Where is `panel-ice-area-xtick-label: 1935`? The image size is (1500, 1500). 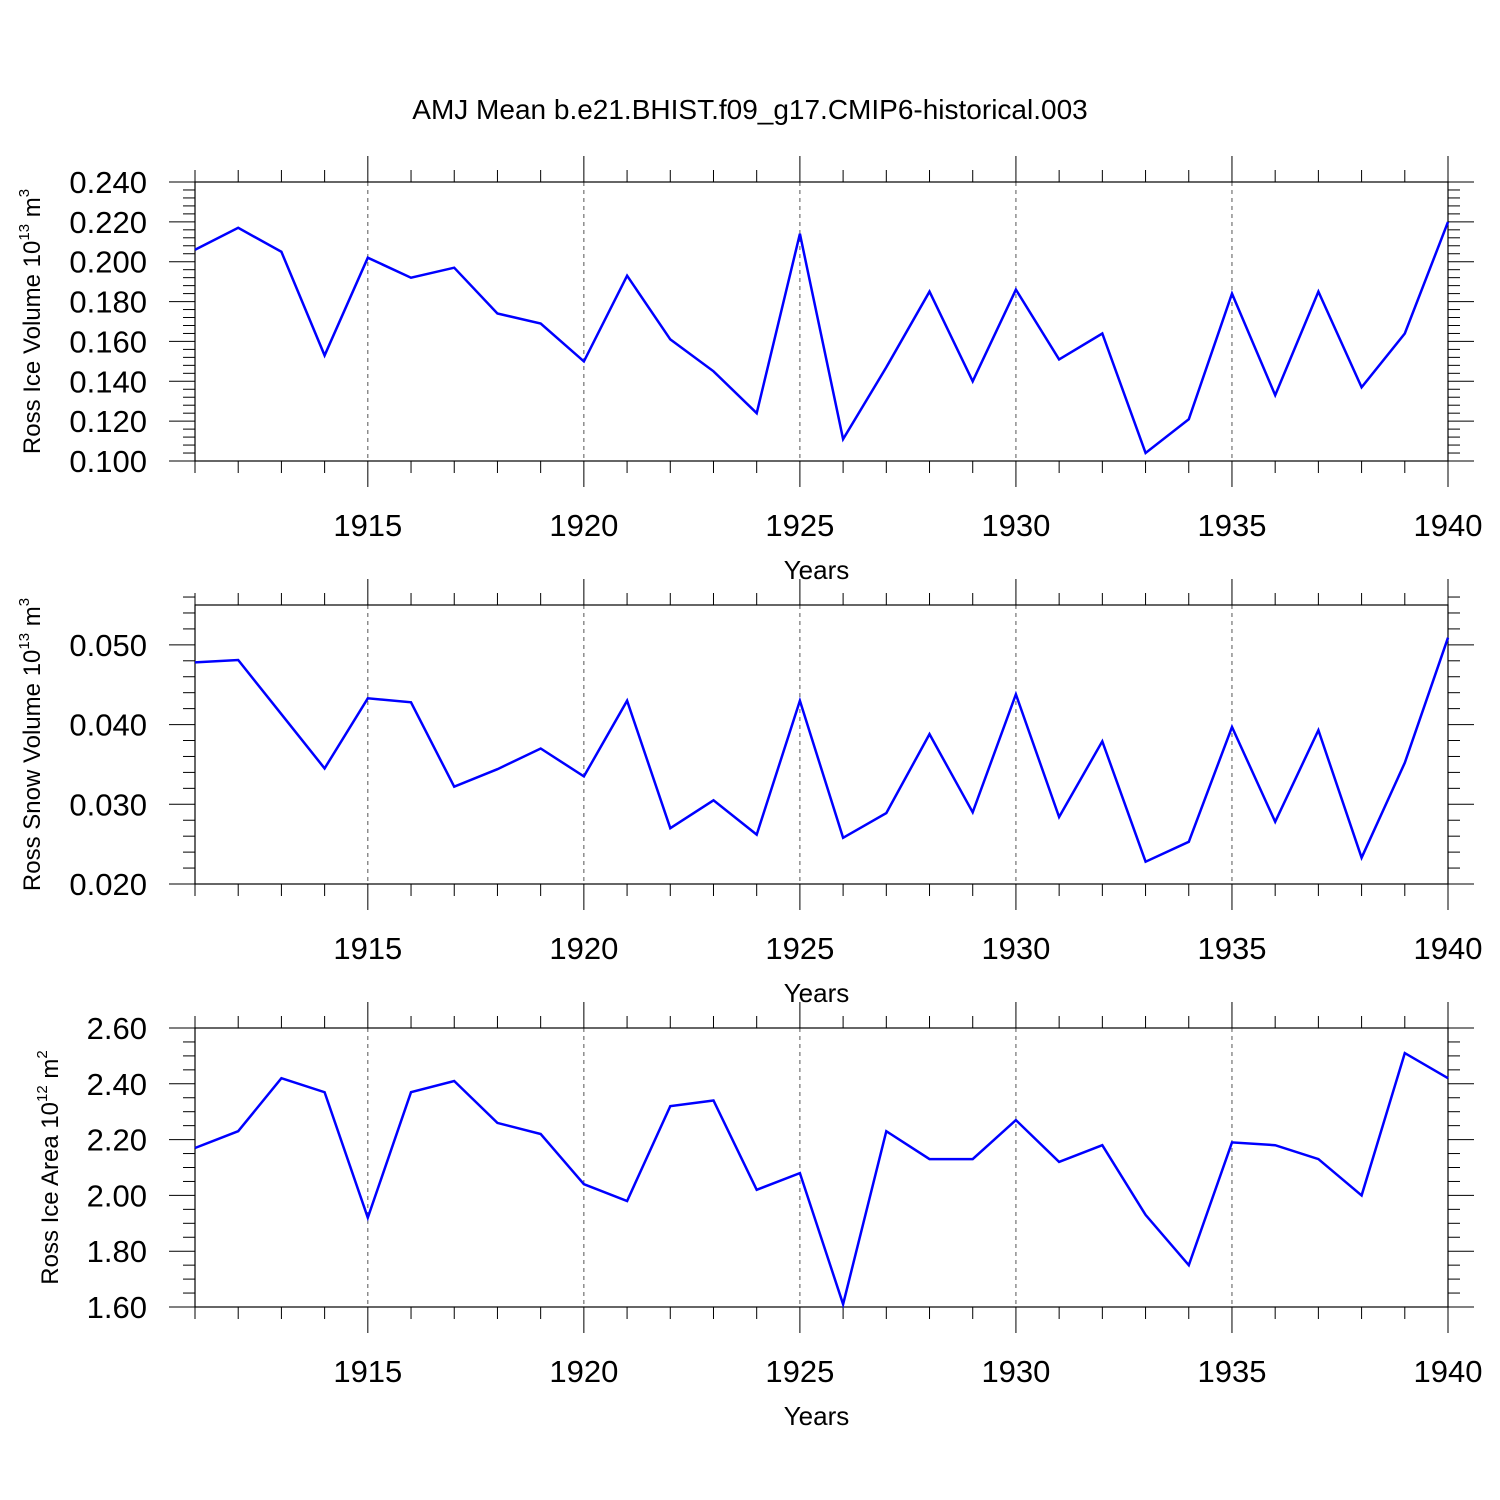 panel-ice-area-xtick-label: 1935 is located at coordinates (1231, 1371).